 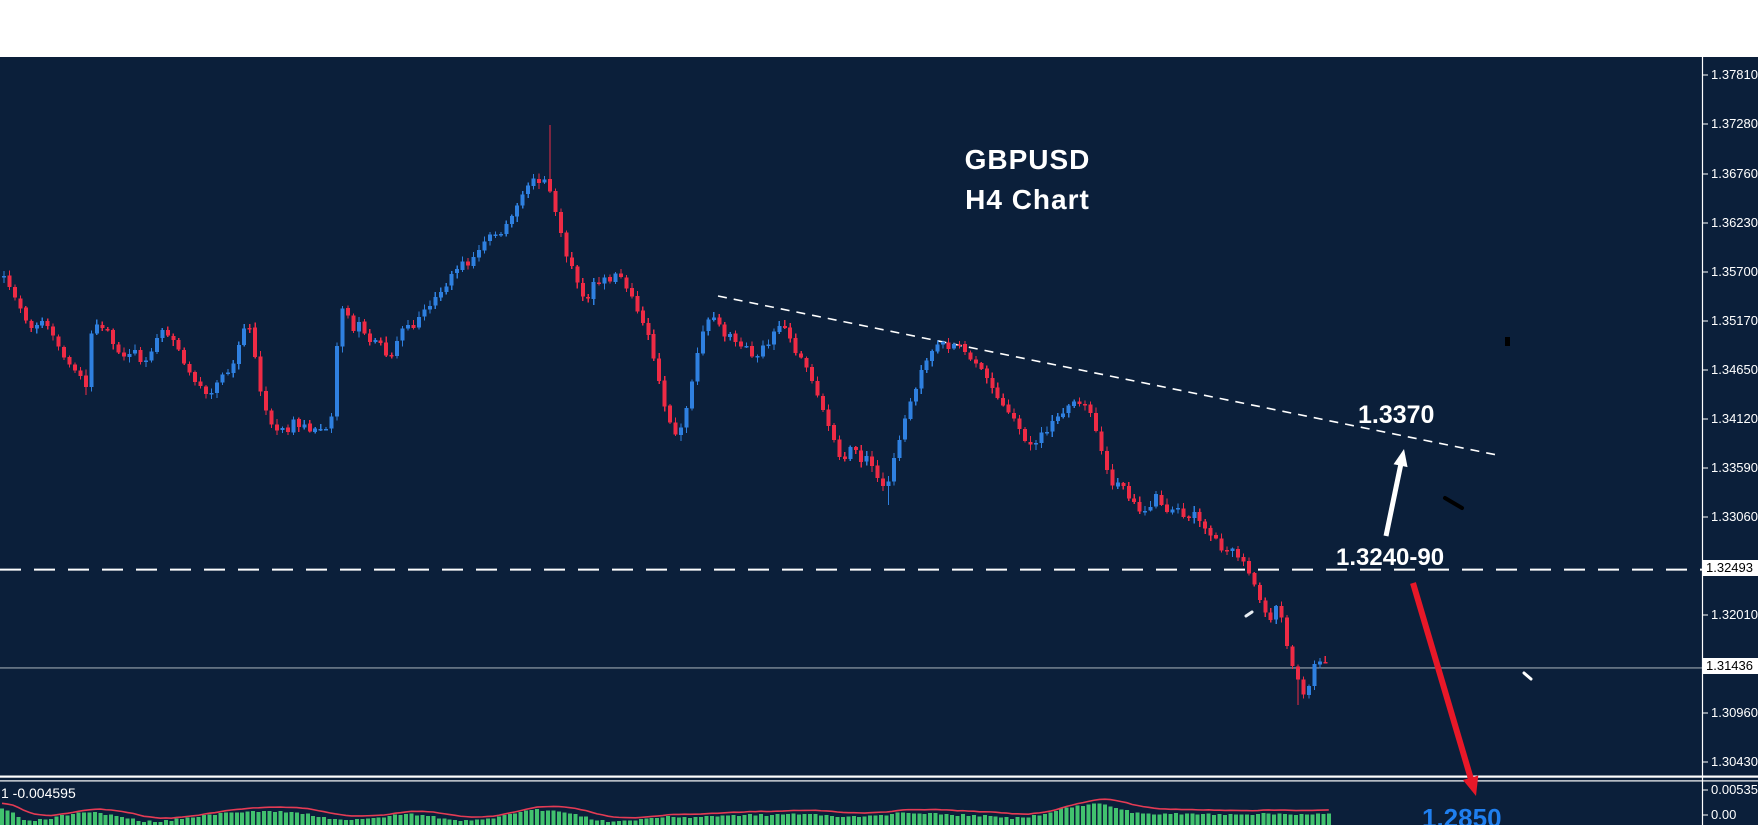 I want to click on white-ink-mark, so click(x=1527, y=676).